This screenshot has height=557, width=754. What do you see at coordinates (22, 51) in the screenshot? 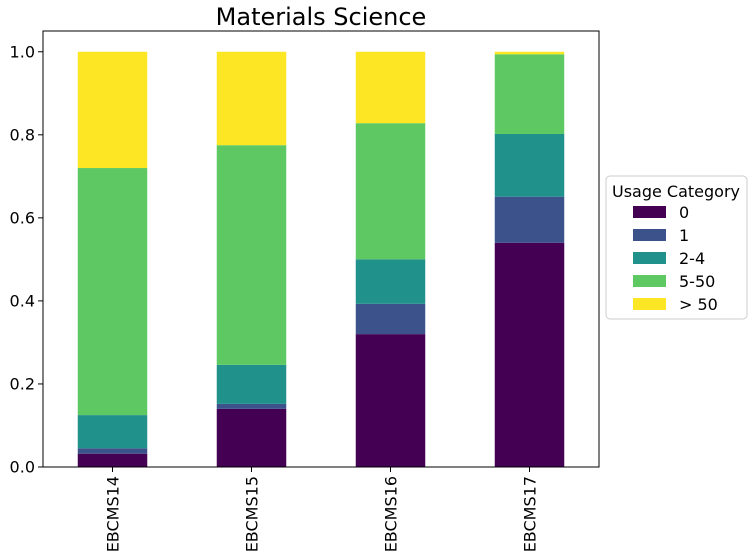
I see `y-tick-label: 1.0` at bounding box center [22, 51].